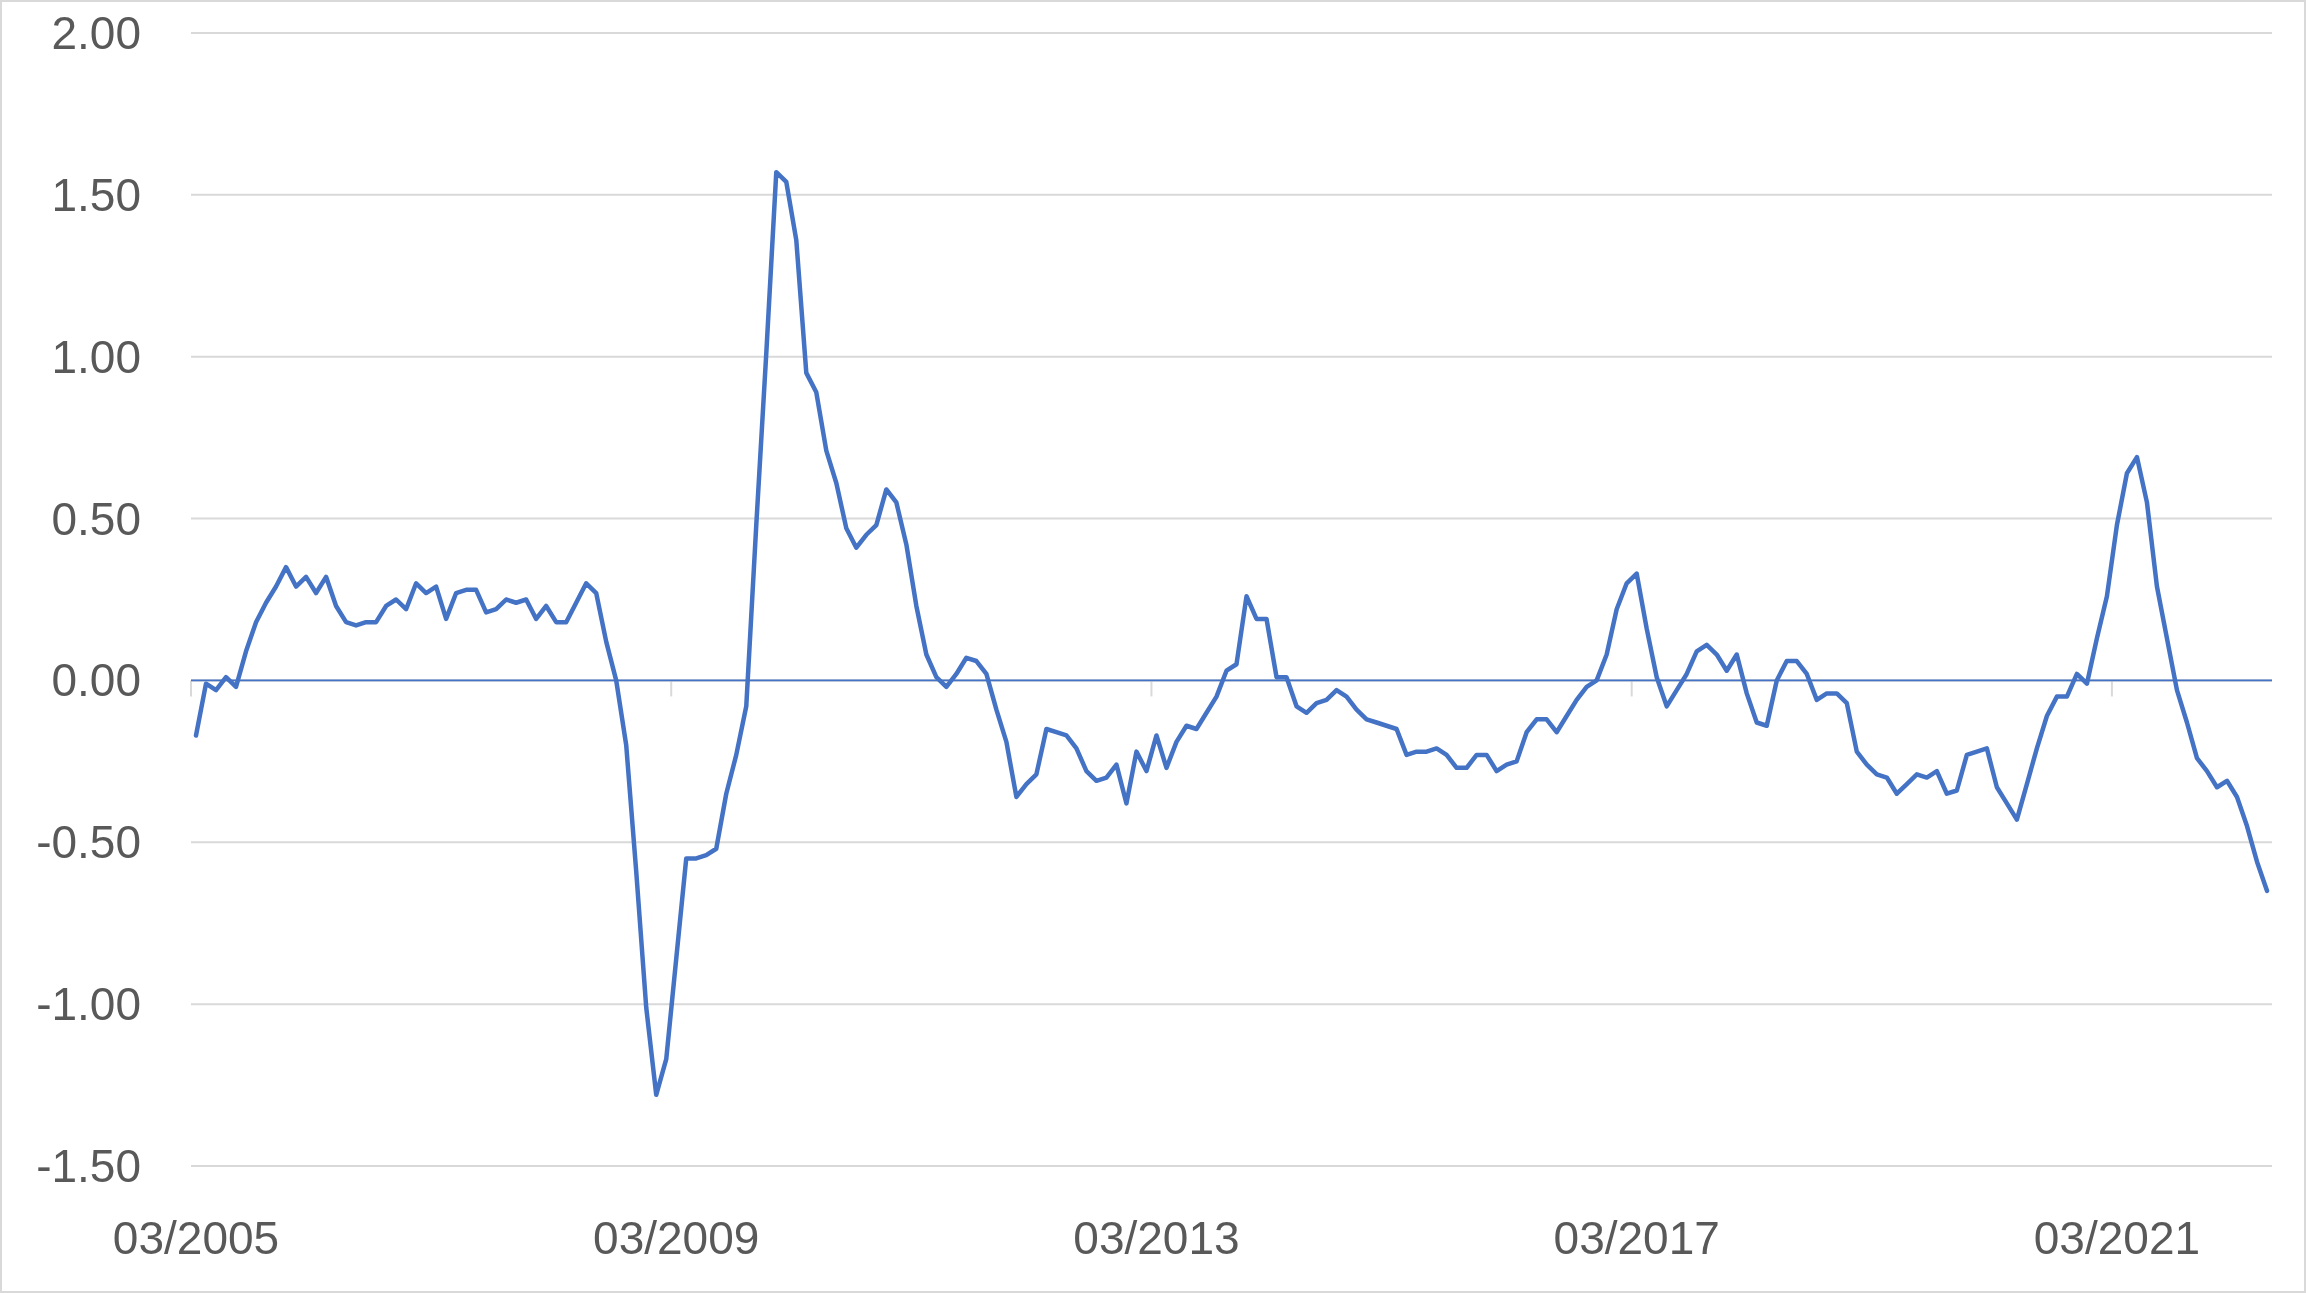 The image size is (2306, 1293). I want to click on y-tick-label: 0.00, so click(96, 680).